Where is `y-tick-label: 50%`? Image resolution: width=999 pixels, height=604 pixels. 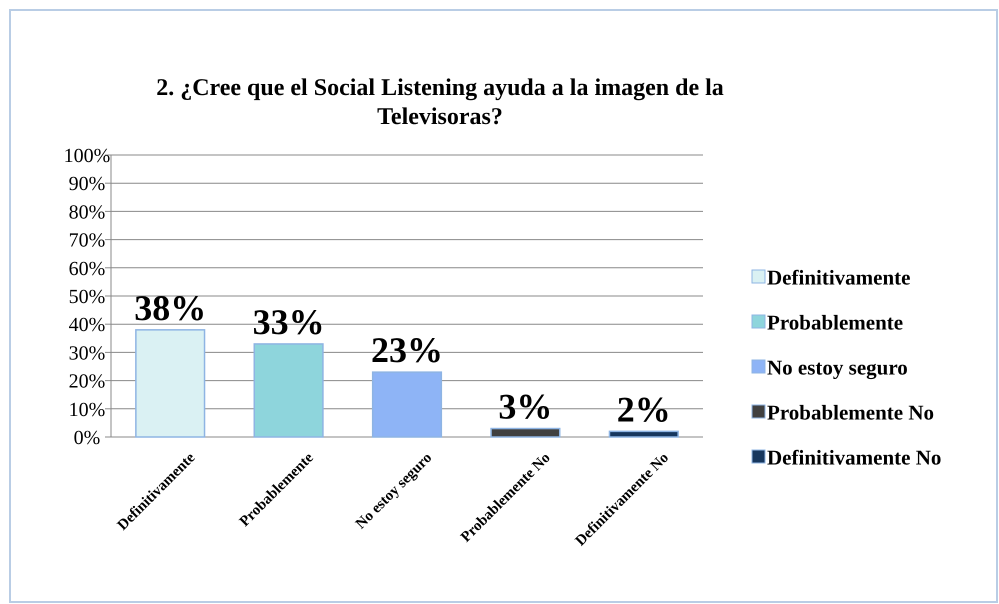
y-tick-label: 50% is located at coordinates (87, 297).